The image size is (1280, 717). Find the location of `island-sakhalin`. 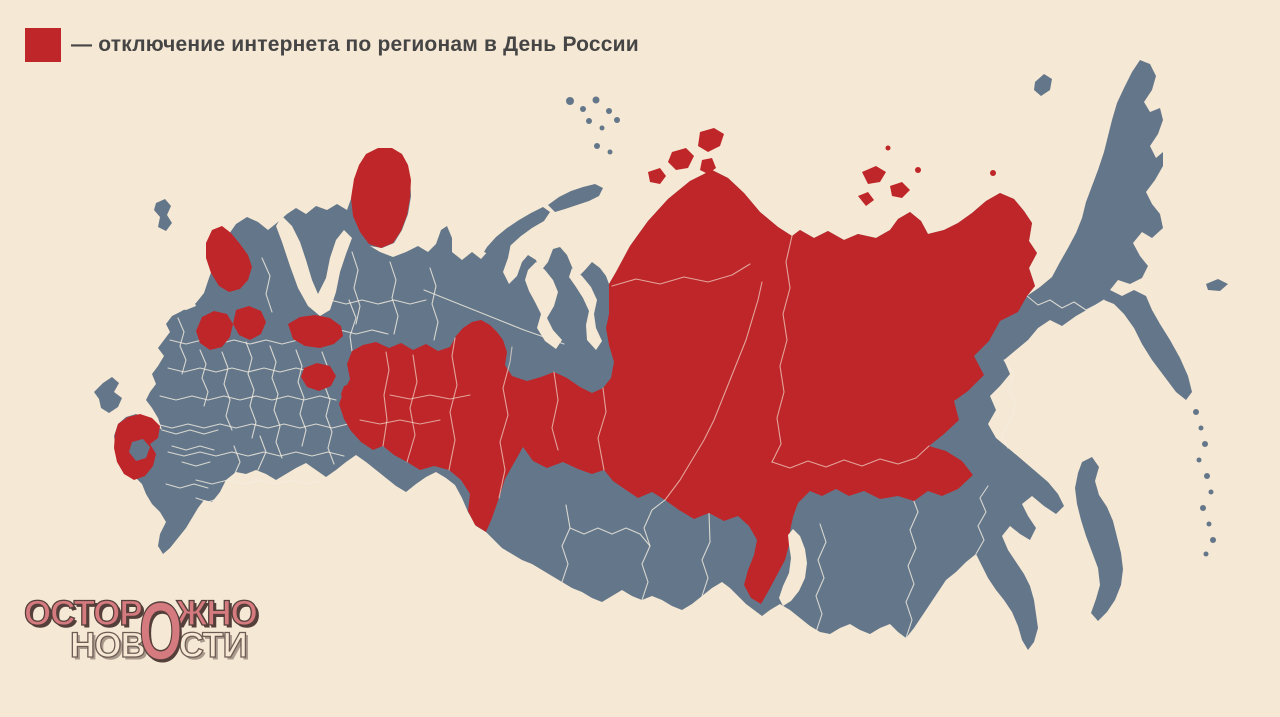

island-sakhalin is located at coordinates (1099, 539).